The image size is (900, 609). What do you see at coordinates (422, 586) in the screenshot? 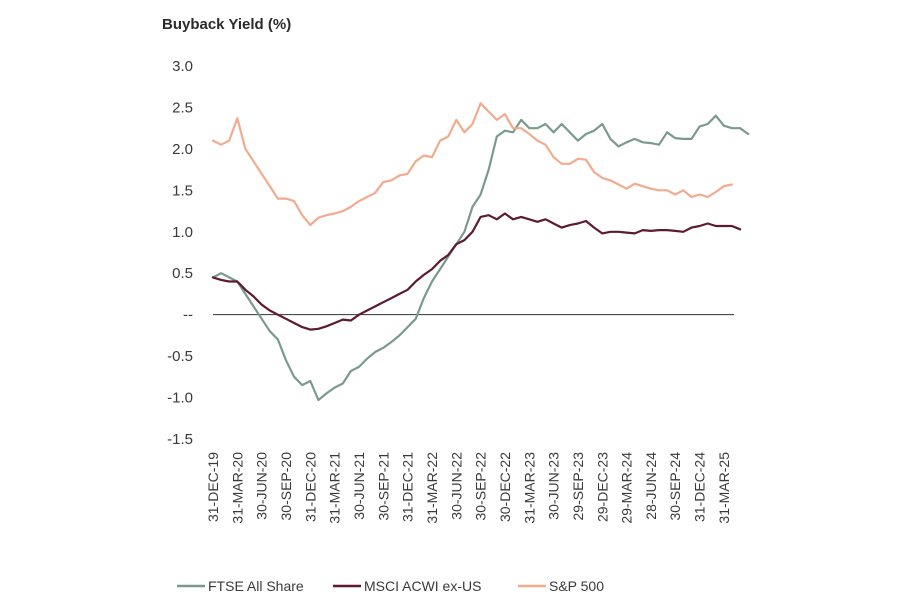
I see `legend-label: MSCI ACWI ex-US` at bounding box center [422, 586].